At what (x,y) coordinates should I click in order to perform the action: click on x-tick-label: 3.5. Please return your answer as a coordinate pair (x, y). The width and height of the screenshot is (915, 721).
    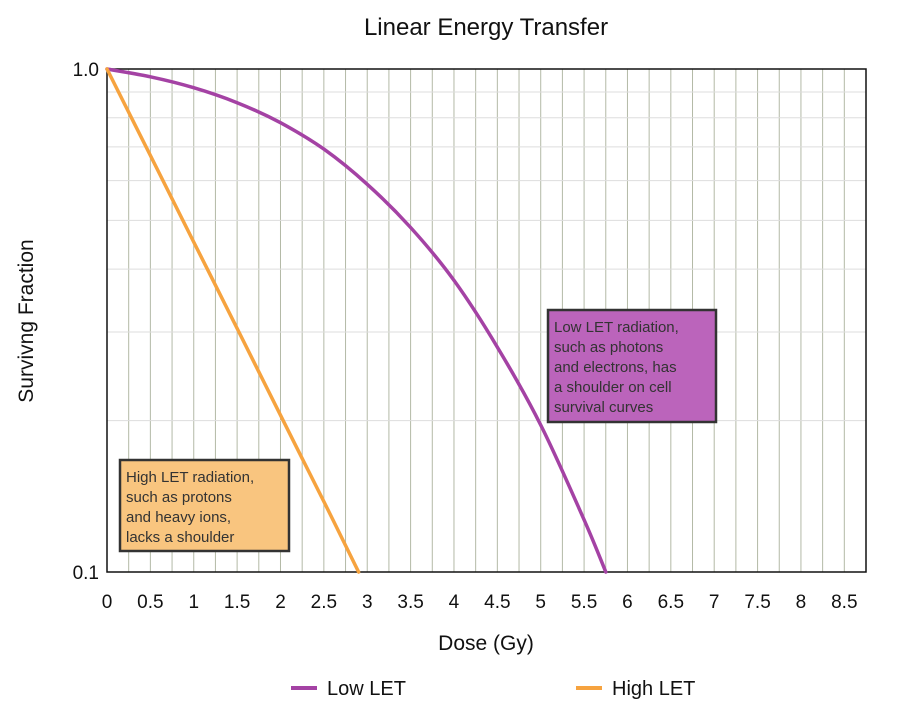
    Looking at the image, I should click on (410, 602).